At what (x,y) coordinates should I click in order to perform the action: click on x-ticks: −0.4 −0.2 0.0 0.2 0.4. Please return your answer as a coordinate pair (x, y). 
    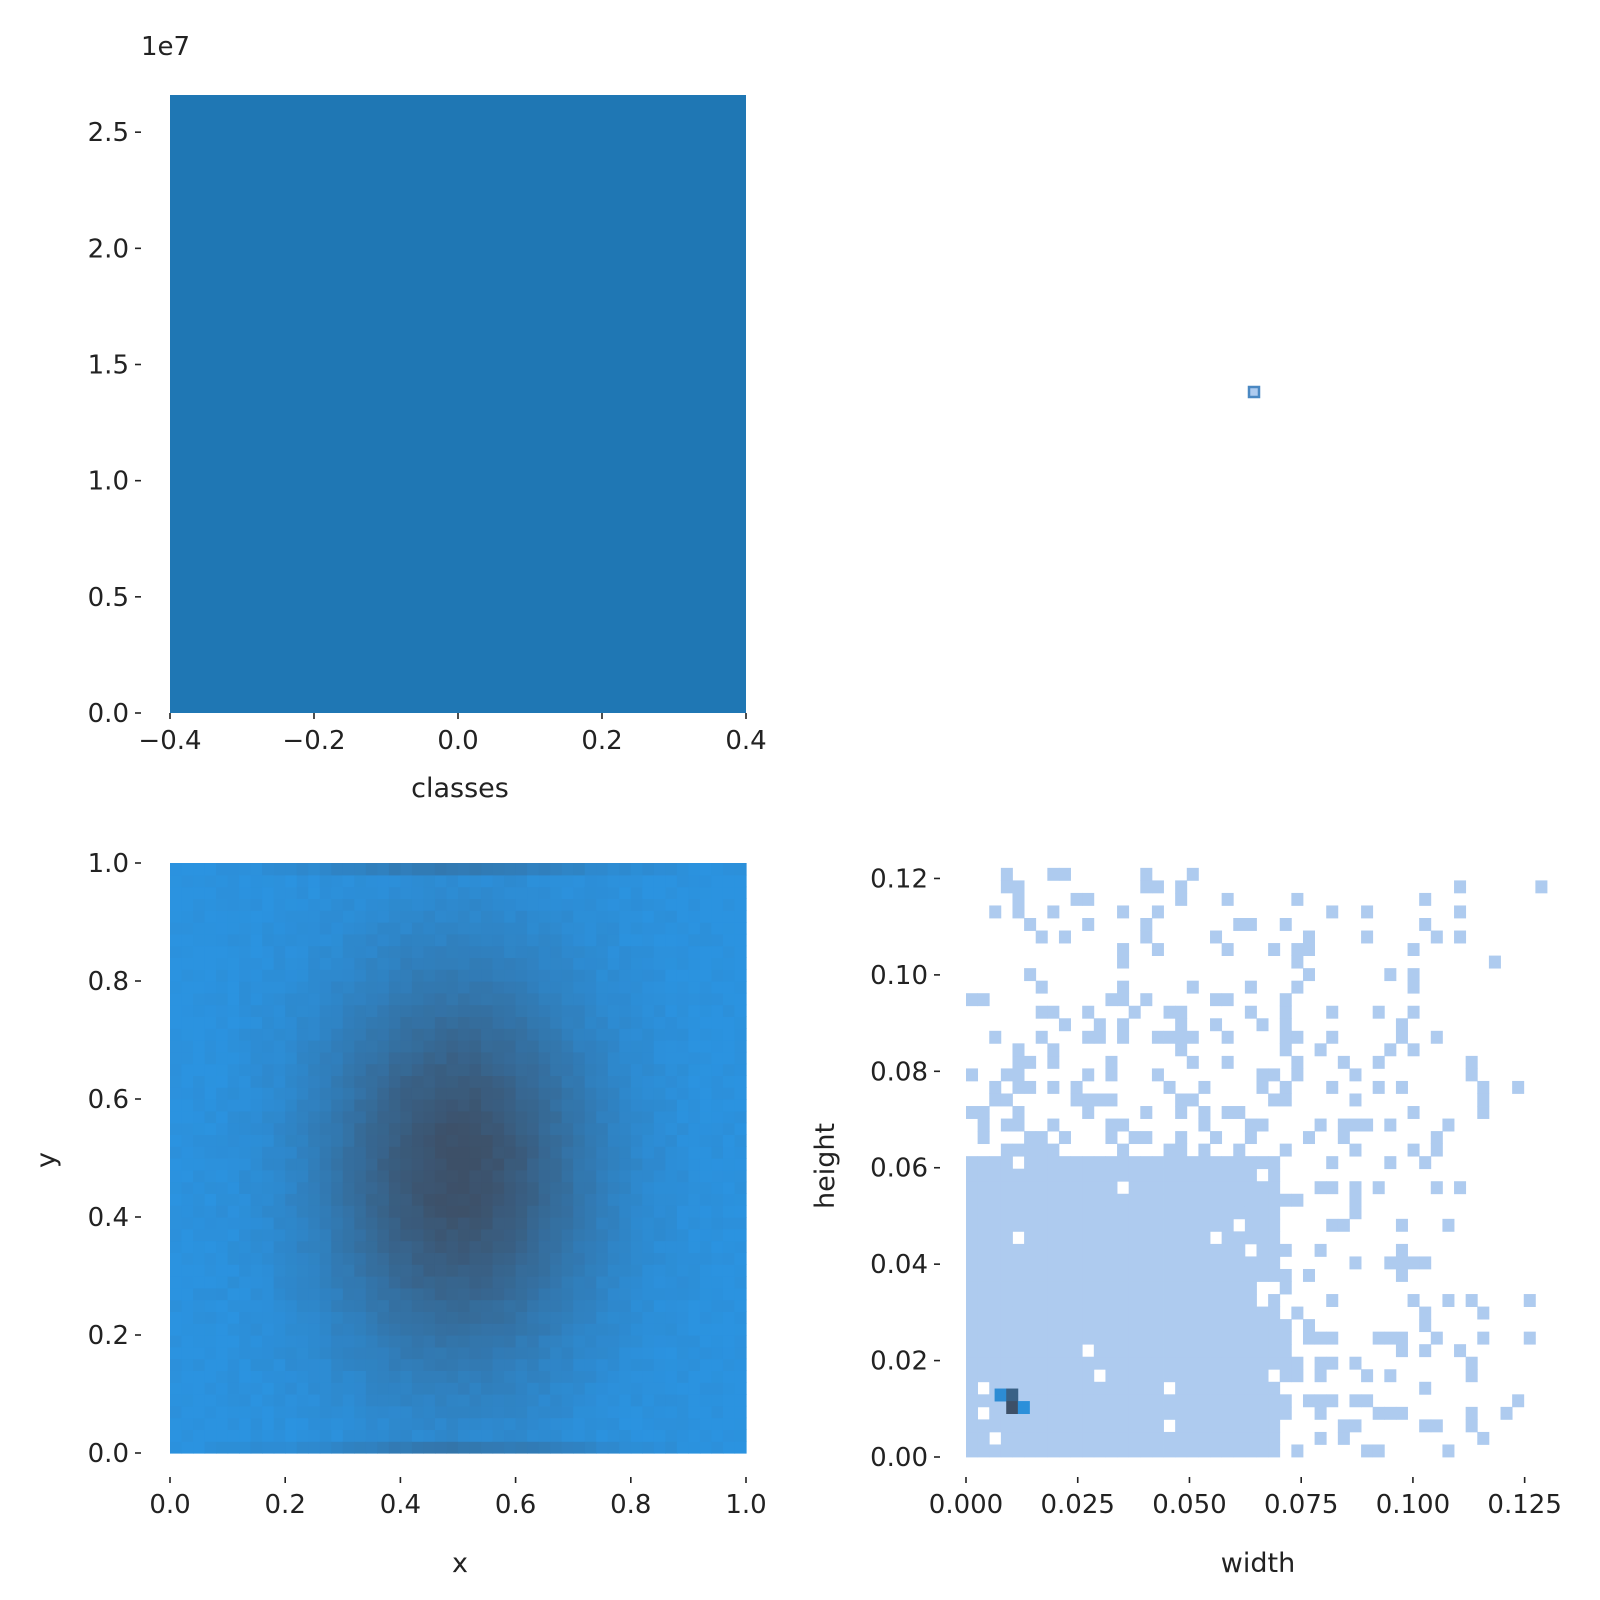
    Looking at the image, I should click on (452, 734).